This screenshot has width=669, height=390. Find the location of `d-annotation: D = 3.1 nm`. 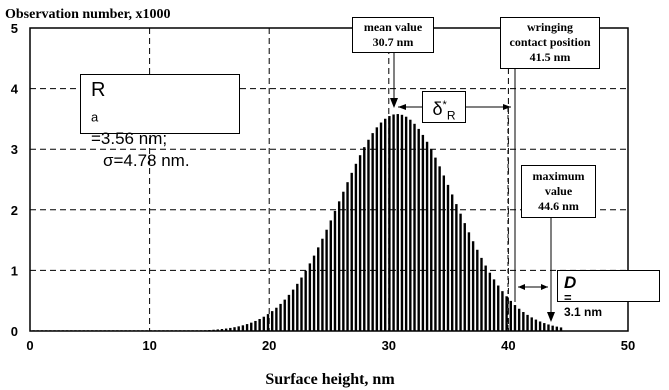

d-annotation: D = 3.1 nm is located at coordinates (583, 296).